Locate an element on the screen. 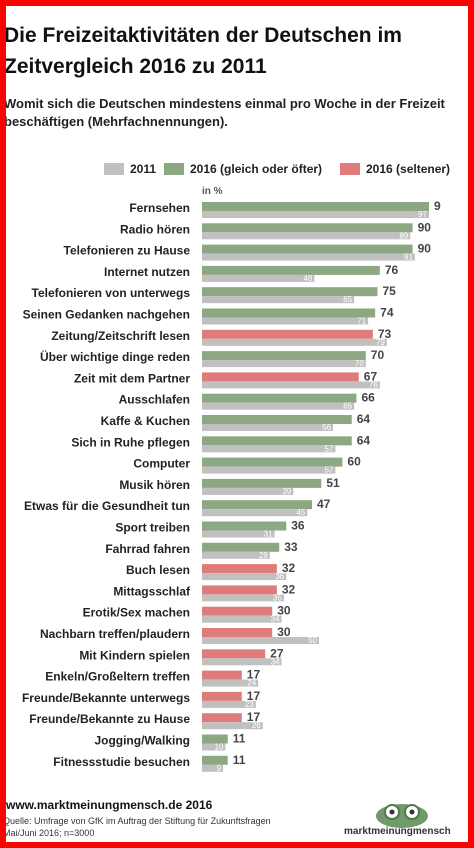 Image resolution: width=474 pixels, height=848 pixels. value-label-2011: 23 is located at coordinates (249, 704).